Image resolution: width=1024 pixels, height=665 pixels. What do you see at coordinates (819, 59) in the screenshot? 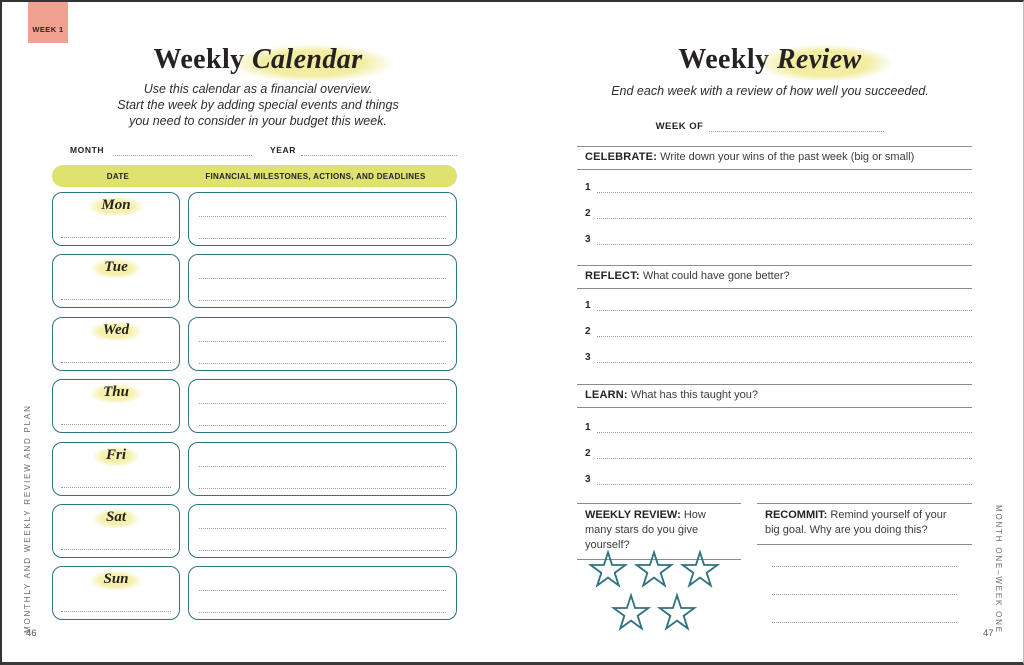
I see `title-word-highlighted: Review` at bounding box center [819, 59].